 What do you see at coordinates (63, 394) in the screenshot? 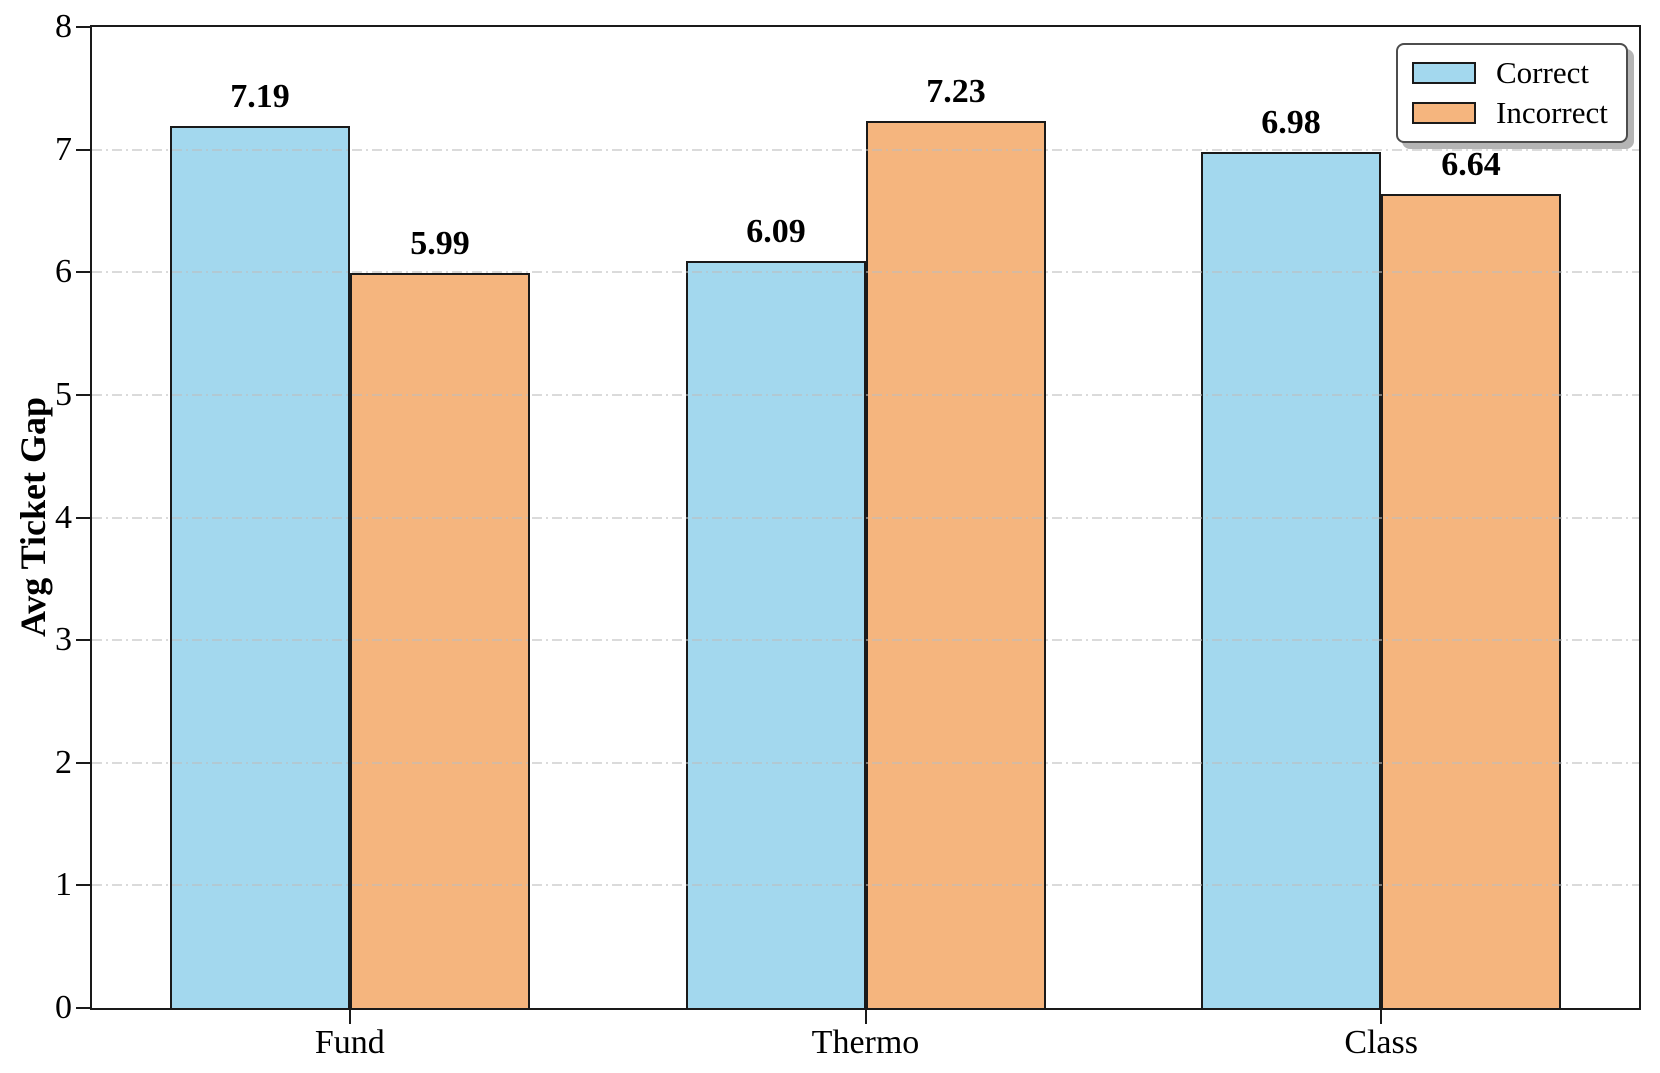
I see `y-tick-label-5: 5` at bounding box center [63, 394].